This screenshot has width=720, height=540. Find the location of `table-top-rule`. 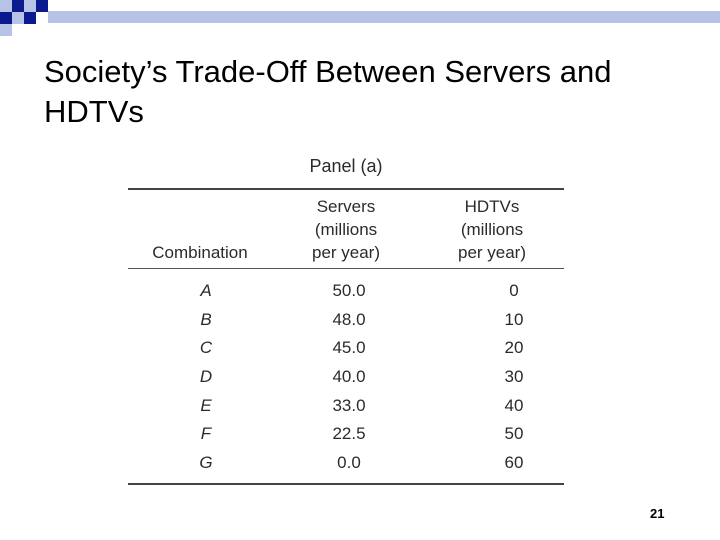

table-top-rule is located at coordinates (346, 189).